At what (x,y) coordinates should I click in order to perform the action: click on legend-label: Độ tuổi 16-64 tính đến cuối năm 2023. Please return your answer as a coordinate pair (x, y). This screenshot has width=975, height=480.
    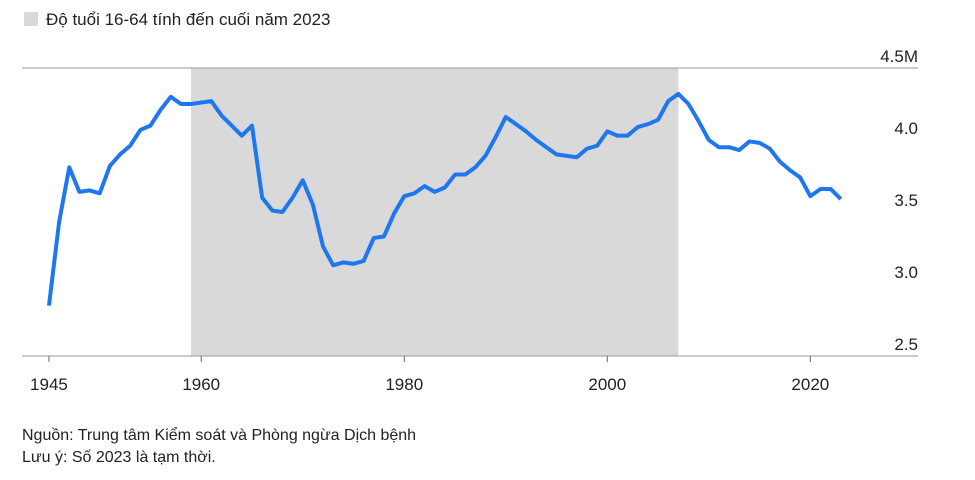
    Looking at the image, I should click on (188, 19).